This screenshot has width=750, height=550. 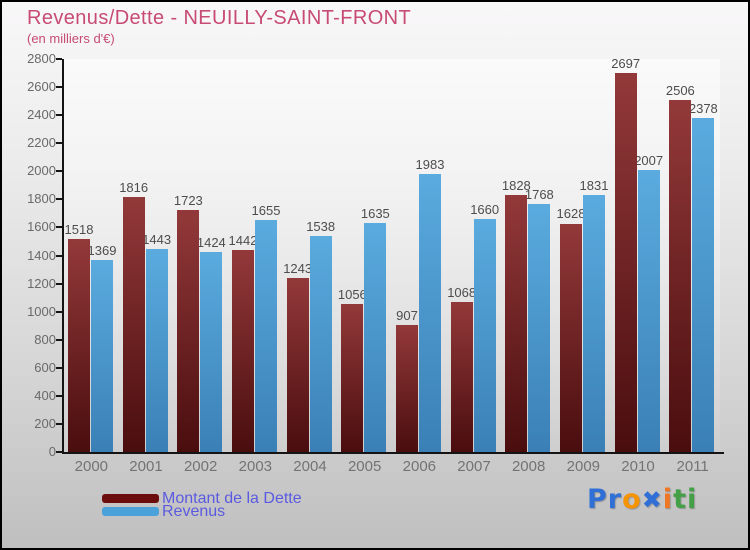 I want to click on logo-x-icon: ✖, so click(x=652, y=500).